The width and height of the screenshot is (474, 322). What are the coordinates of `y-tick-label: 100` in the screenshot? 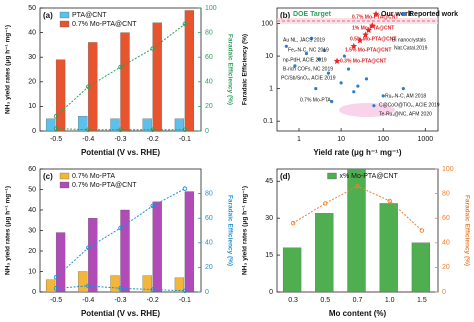 It's located at (267, 23).